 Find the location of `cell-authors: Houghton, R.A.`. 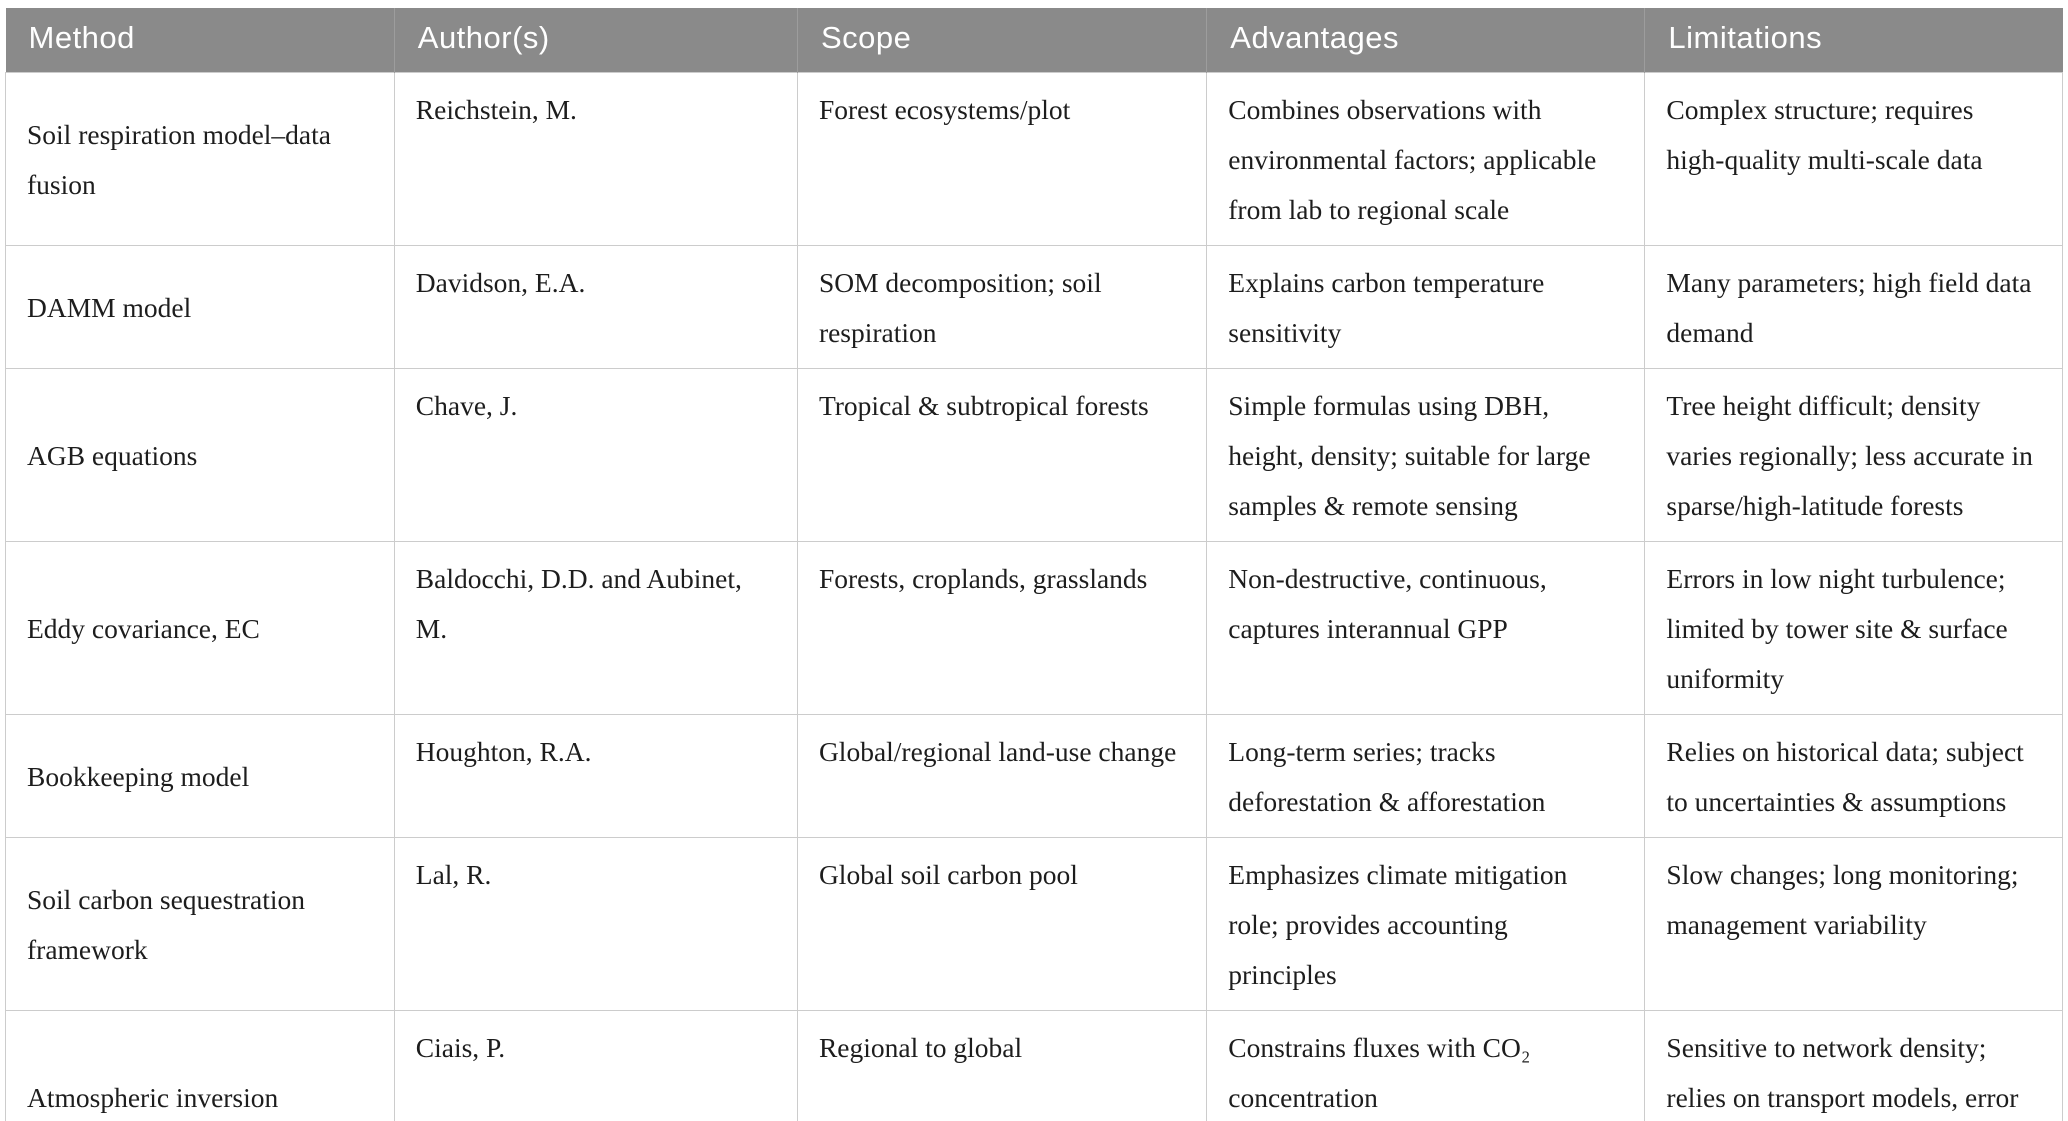

cell-authors: Houghton, R.A. is located at coordinates (595, 776).